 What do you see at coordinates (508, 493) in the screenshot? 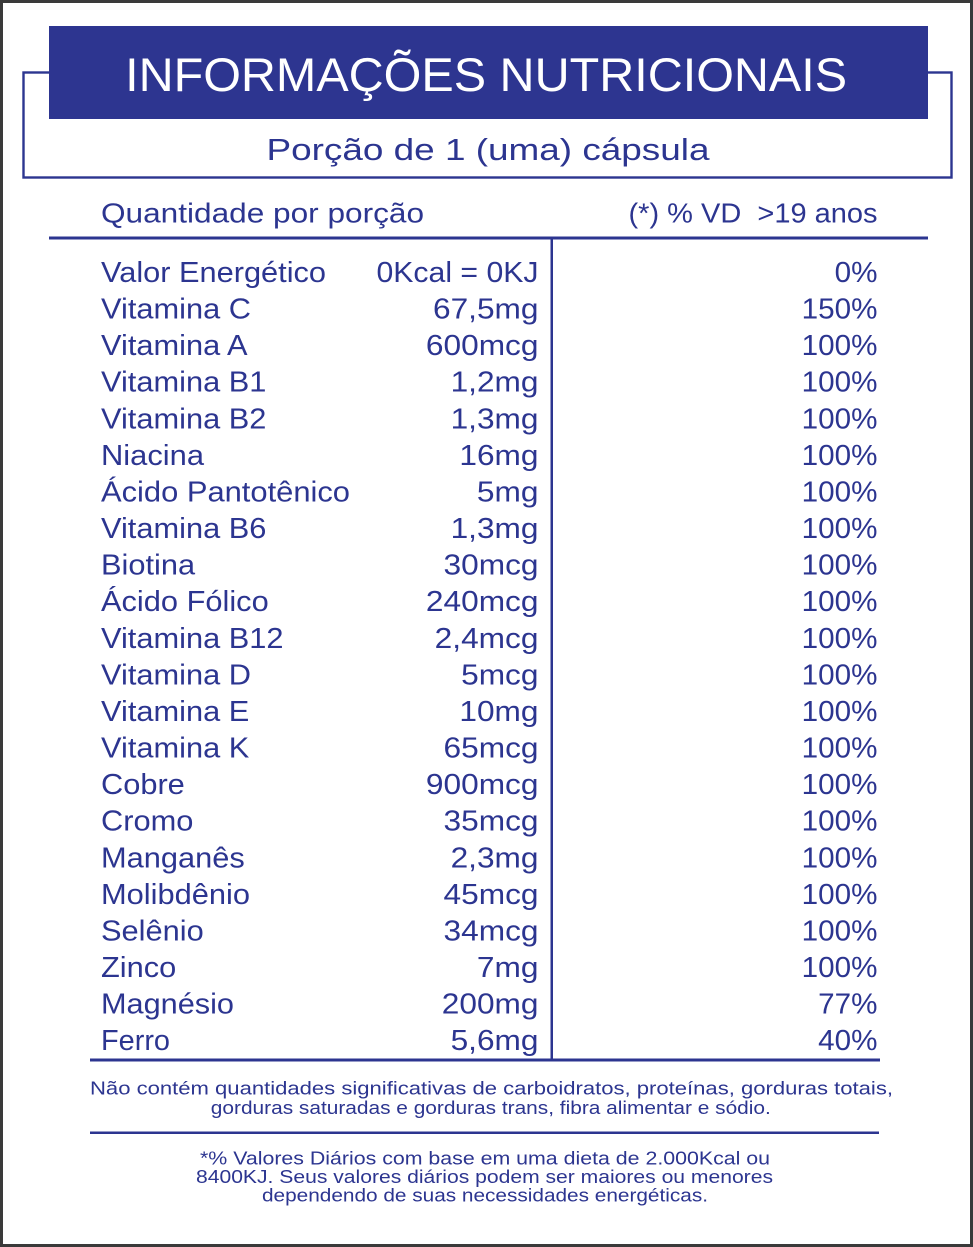
I see `svg-text: 5mg` at bounding box center [508, 493].